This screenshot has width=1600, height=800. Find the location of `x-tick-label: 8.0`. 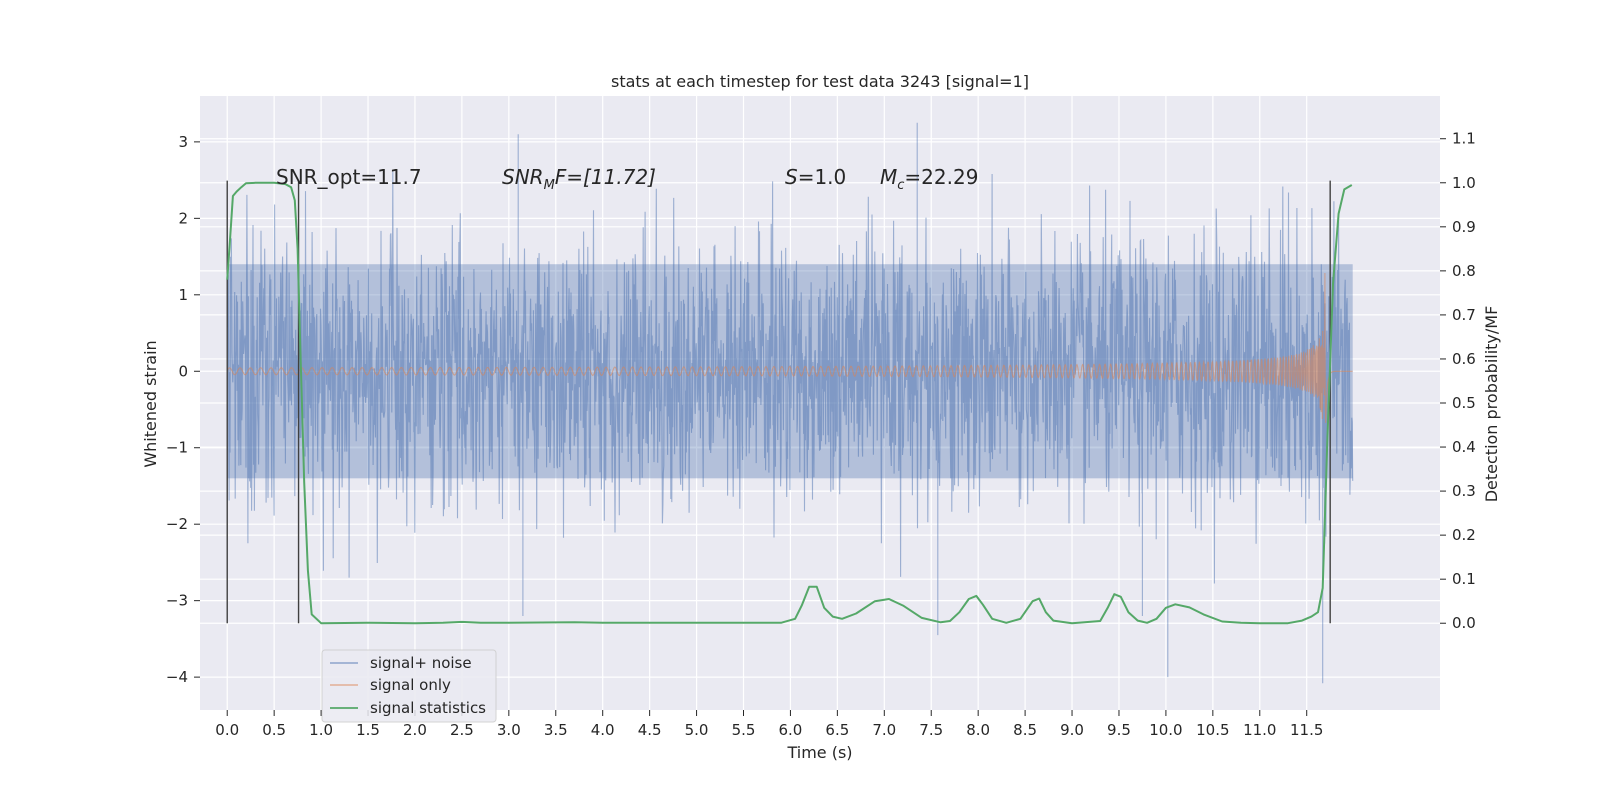

x-tick-label: 8.0 is located at coordinates (978, 730).